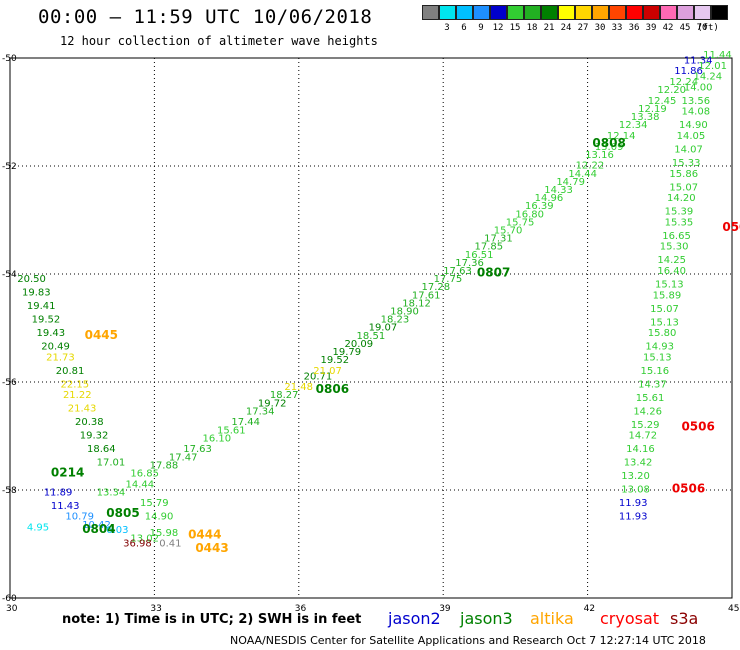 The height and width of the screenshot is (650, 740). I want to click on wave-height-value: 11.89, so click(58, 492).